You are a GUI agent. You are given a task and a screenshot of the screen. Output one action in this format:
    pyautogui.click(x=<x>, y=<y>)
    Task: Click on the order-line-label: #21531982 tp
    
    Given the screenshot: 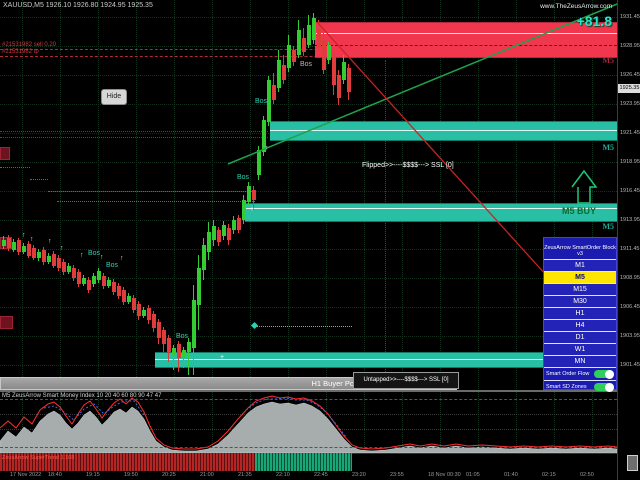 What is the action you would take?
    pyautogui.click(x=20, y=52)
    